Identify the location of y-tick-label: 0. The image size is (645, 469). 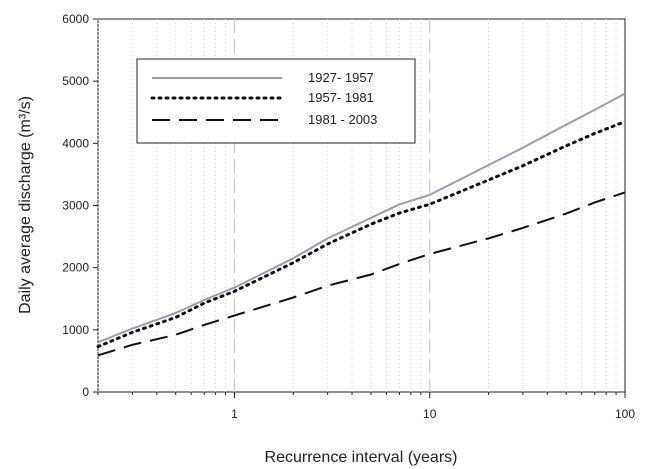
(85, 392).